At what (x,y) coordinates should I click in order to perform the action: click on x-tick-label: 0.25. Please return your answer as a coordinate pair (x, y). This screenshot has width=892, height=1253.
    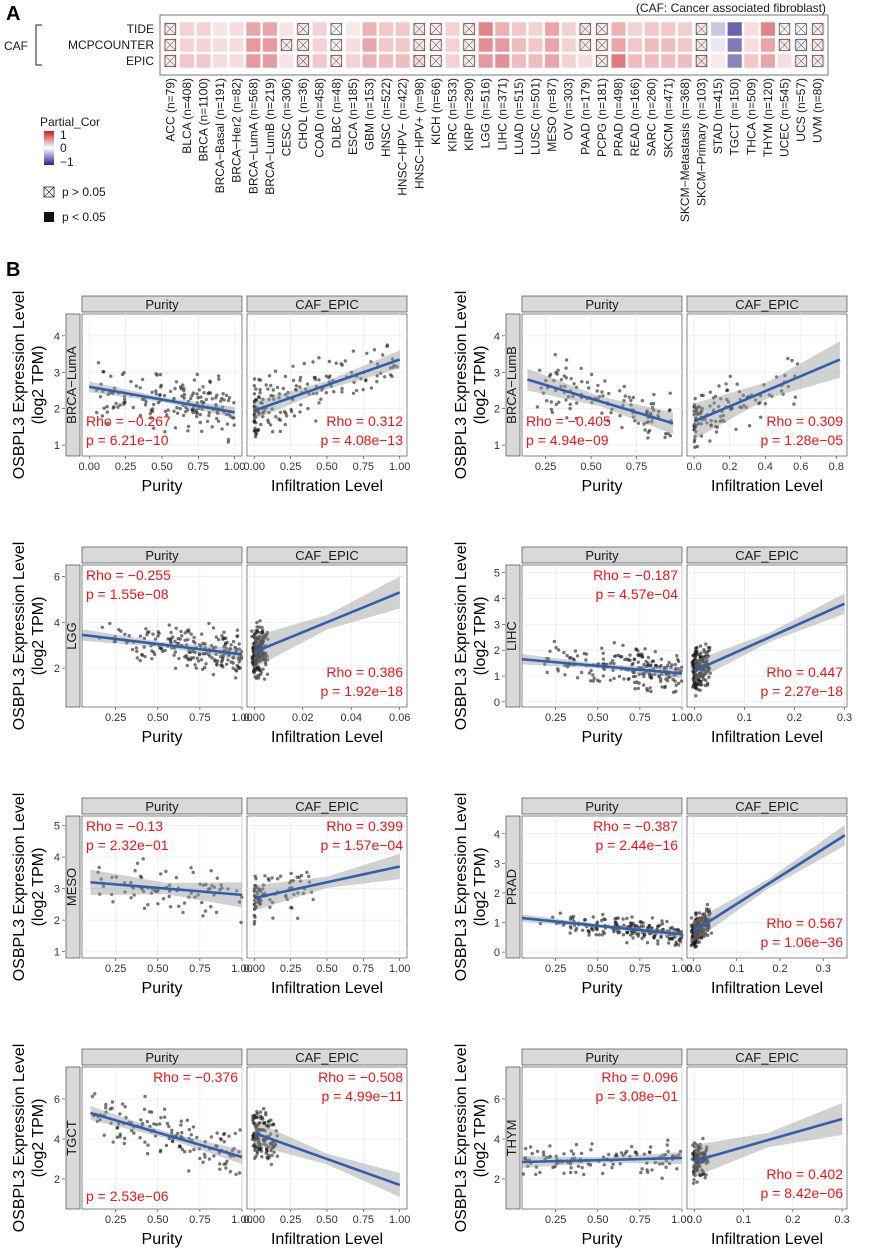
    Looking at the image, I should click on (125, 467).